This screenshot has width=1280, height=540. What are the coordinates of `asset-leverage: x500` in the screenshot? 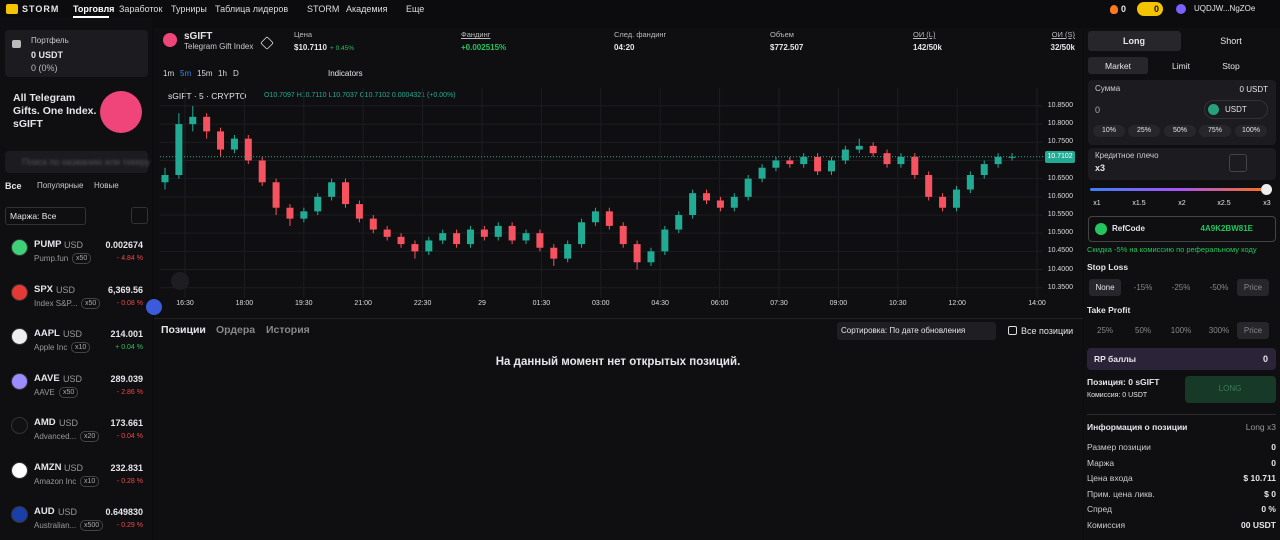 It's located at (92, 525).